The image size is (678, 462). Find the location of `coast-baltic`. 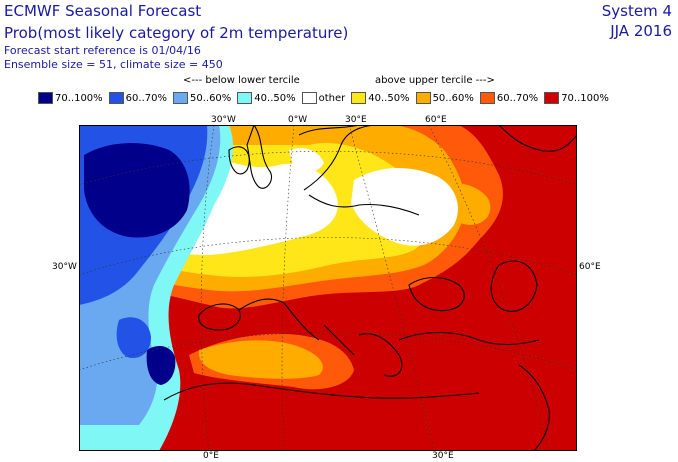

coast-baltic is located at coordinates (364, 205).